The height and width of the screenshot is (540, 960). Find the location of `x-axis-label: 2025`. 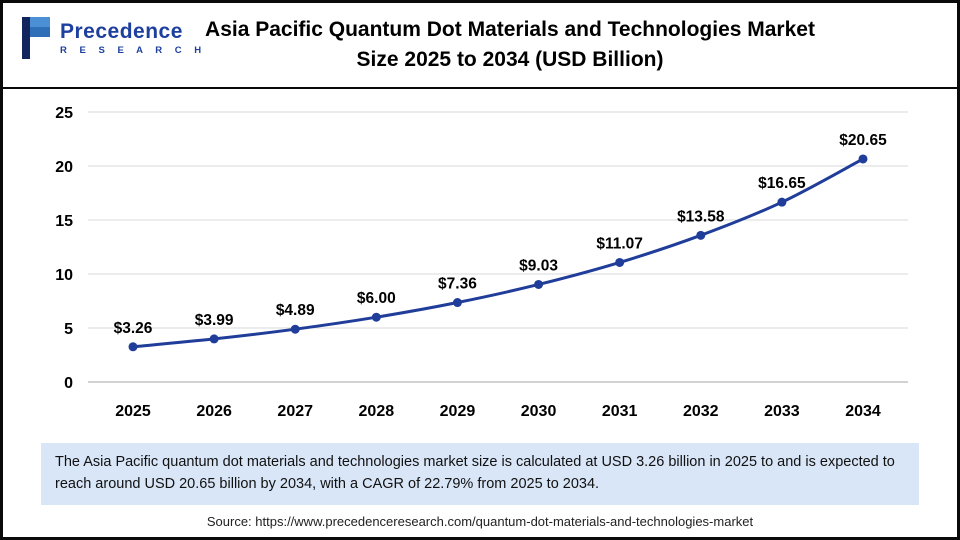

x-axis-label: 2025 is located at coordinates (133, 411).